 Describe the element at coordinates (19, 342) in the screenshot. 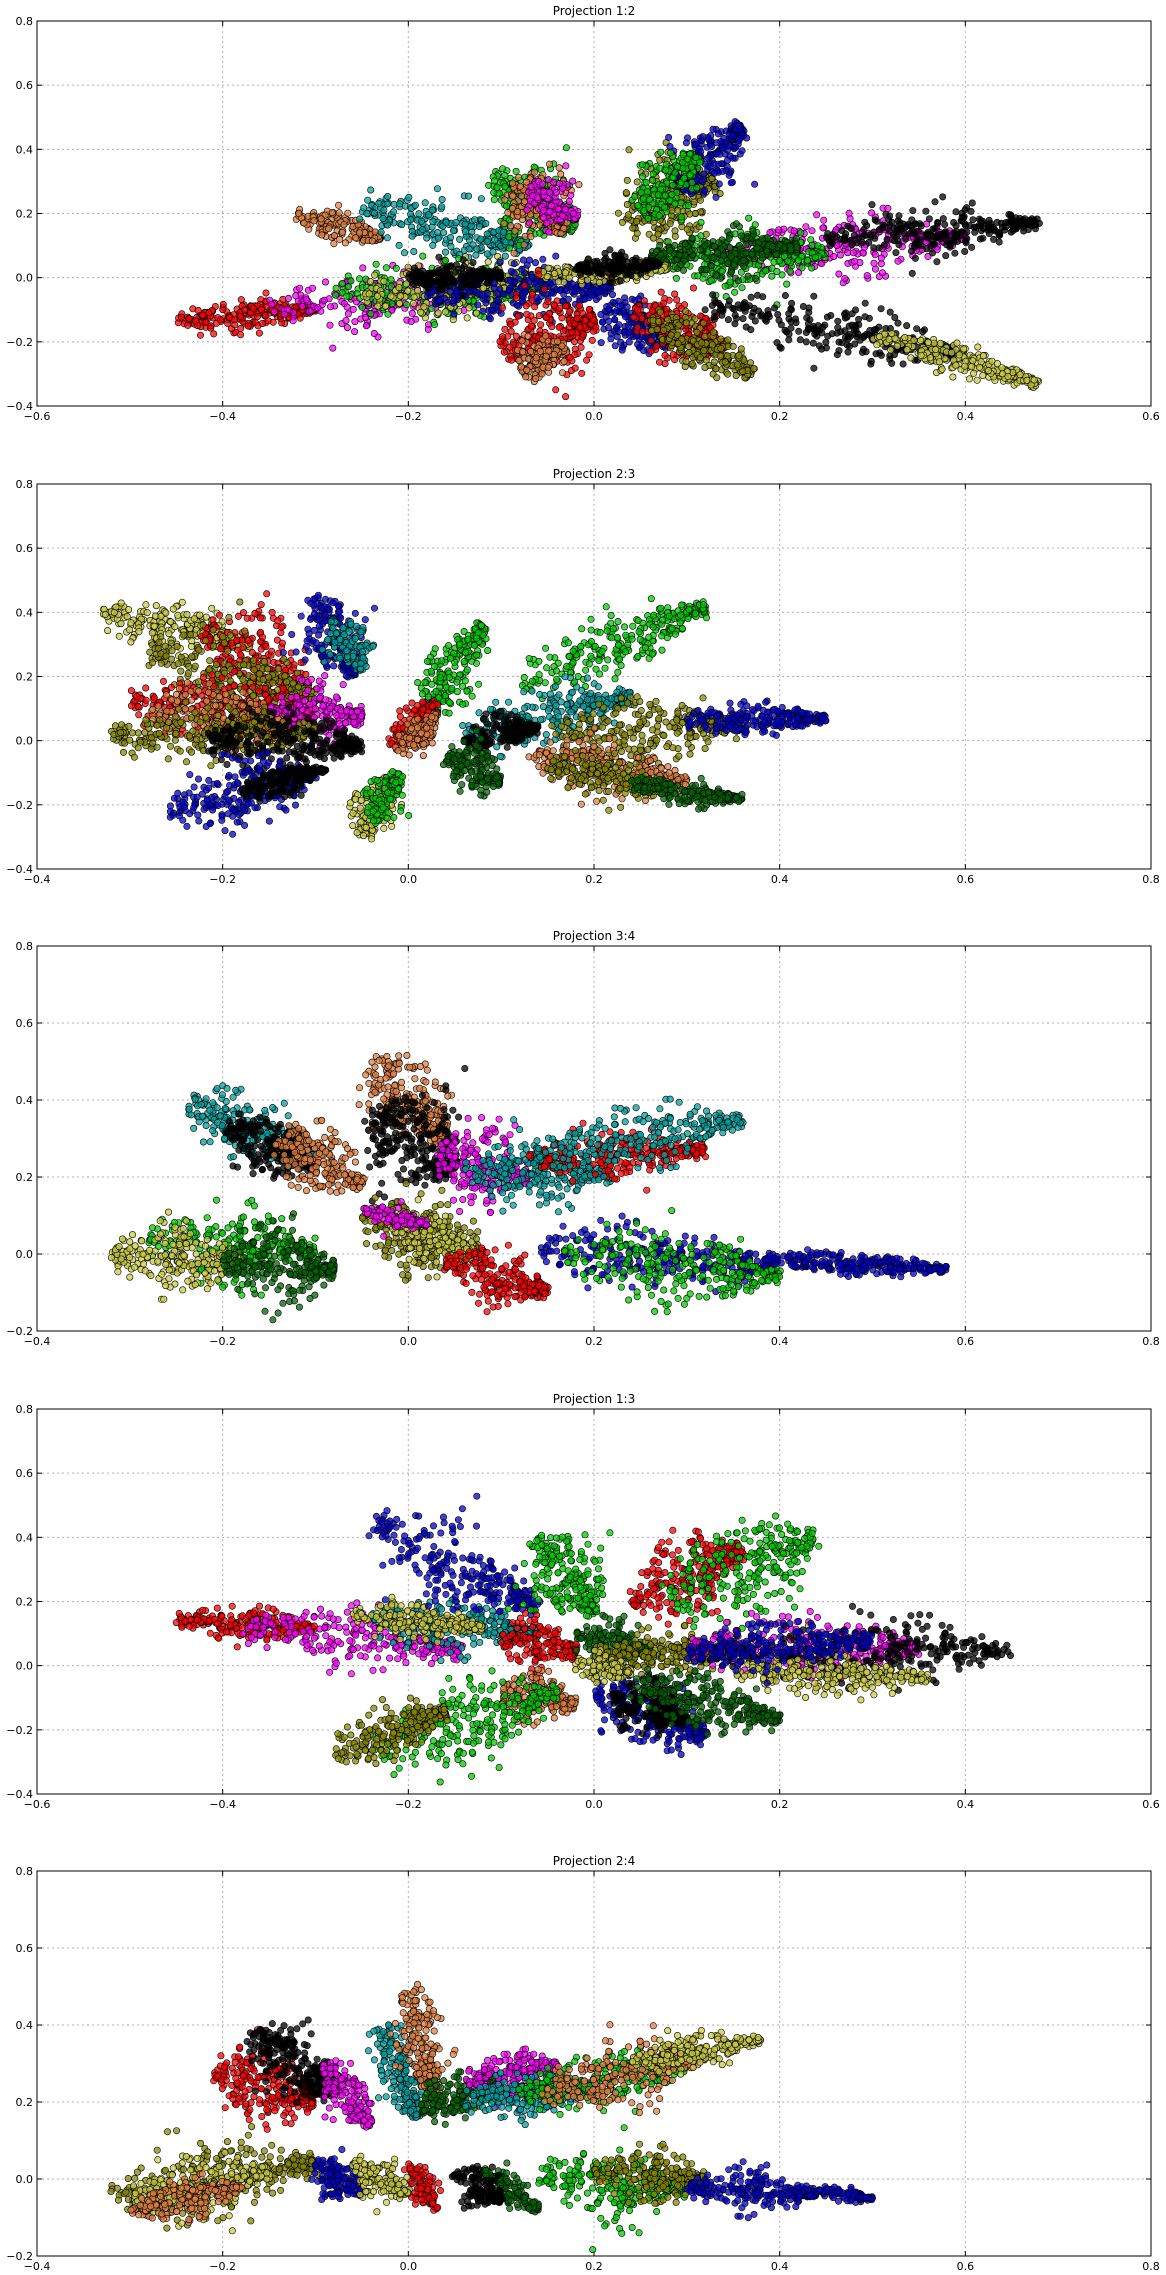

I see `y-tick-label: −0.2` at that location.